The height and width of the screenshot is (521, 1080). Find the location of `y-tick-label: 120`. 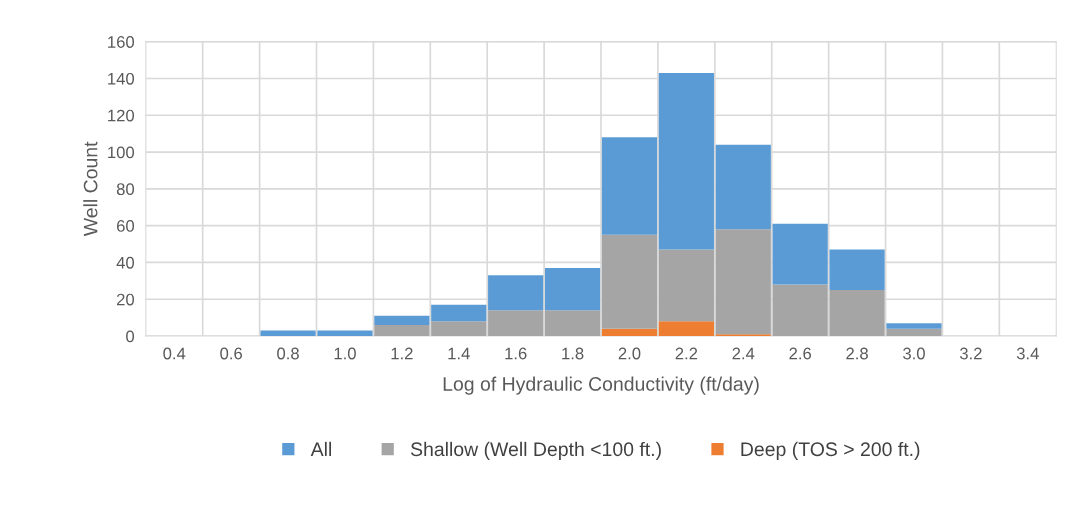

y-tick-label: 120 is located at coordinates (121, 115).